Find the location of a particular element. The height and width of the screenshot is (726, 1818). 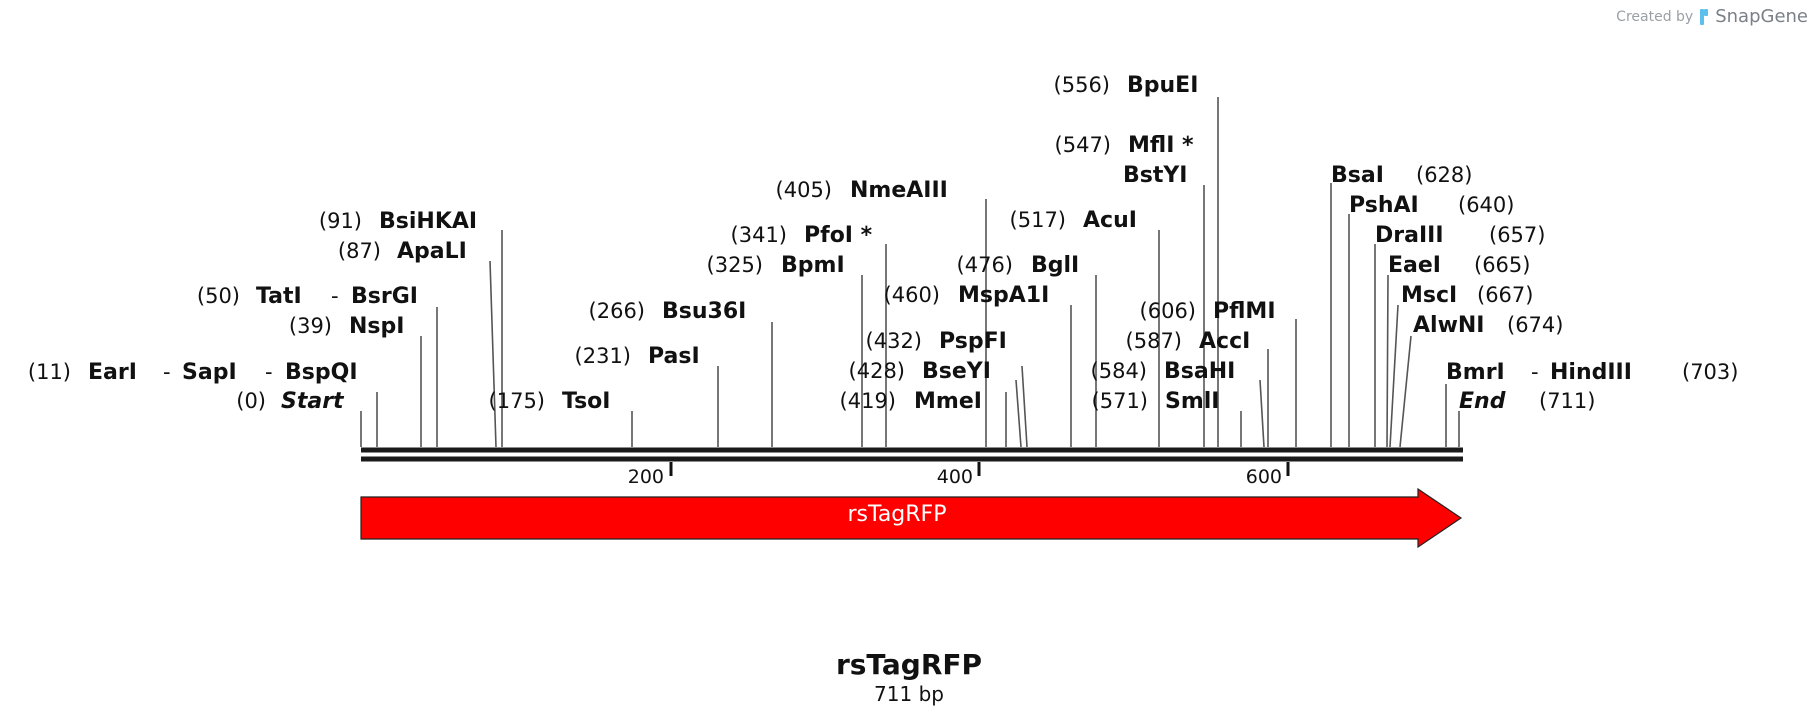

site-position: (703) is located at coordinates (1710, 372).